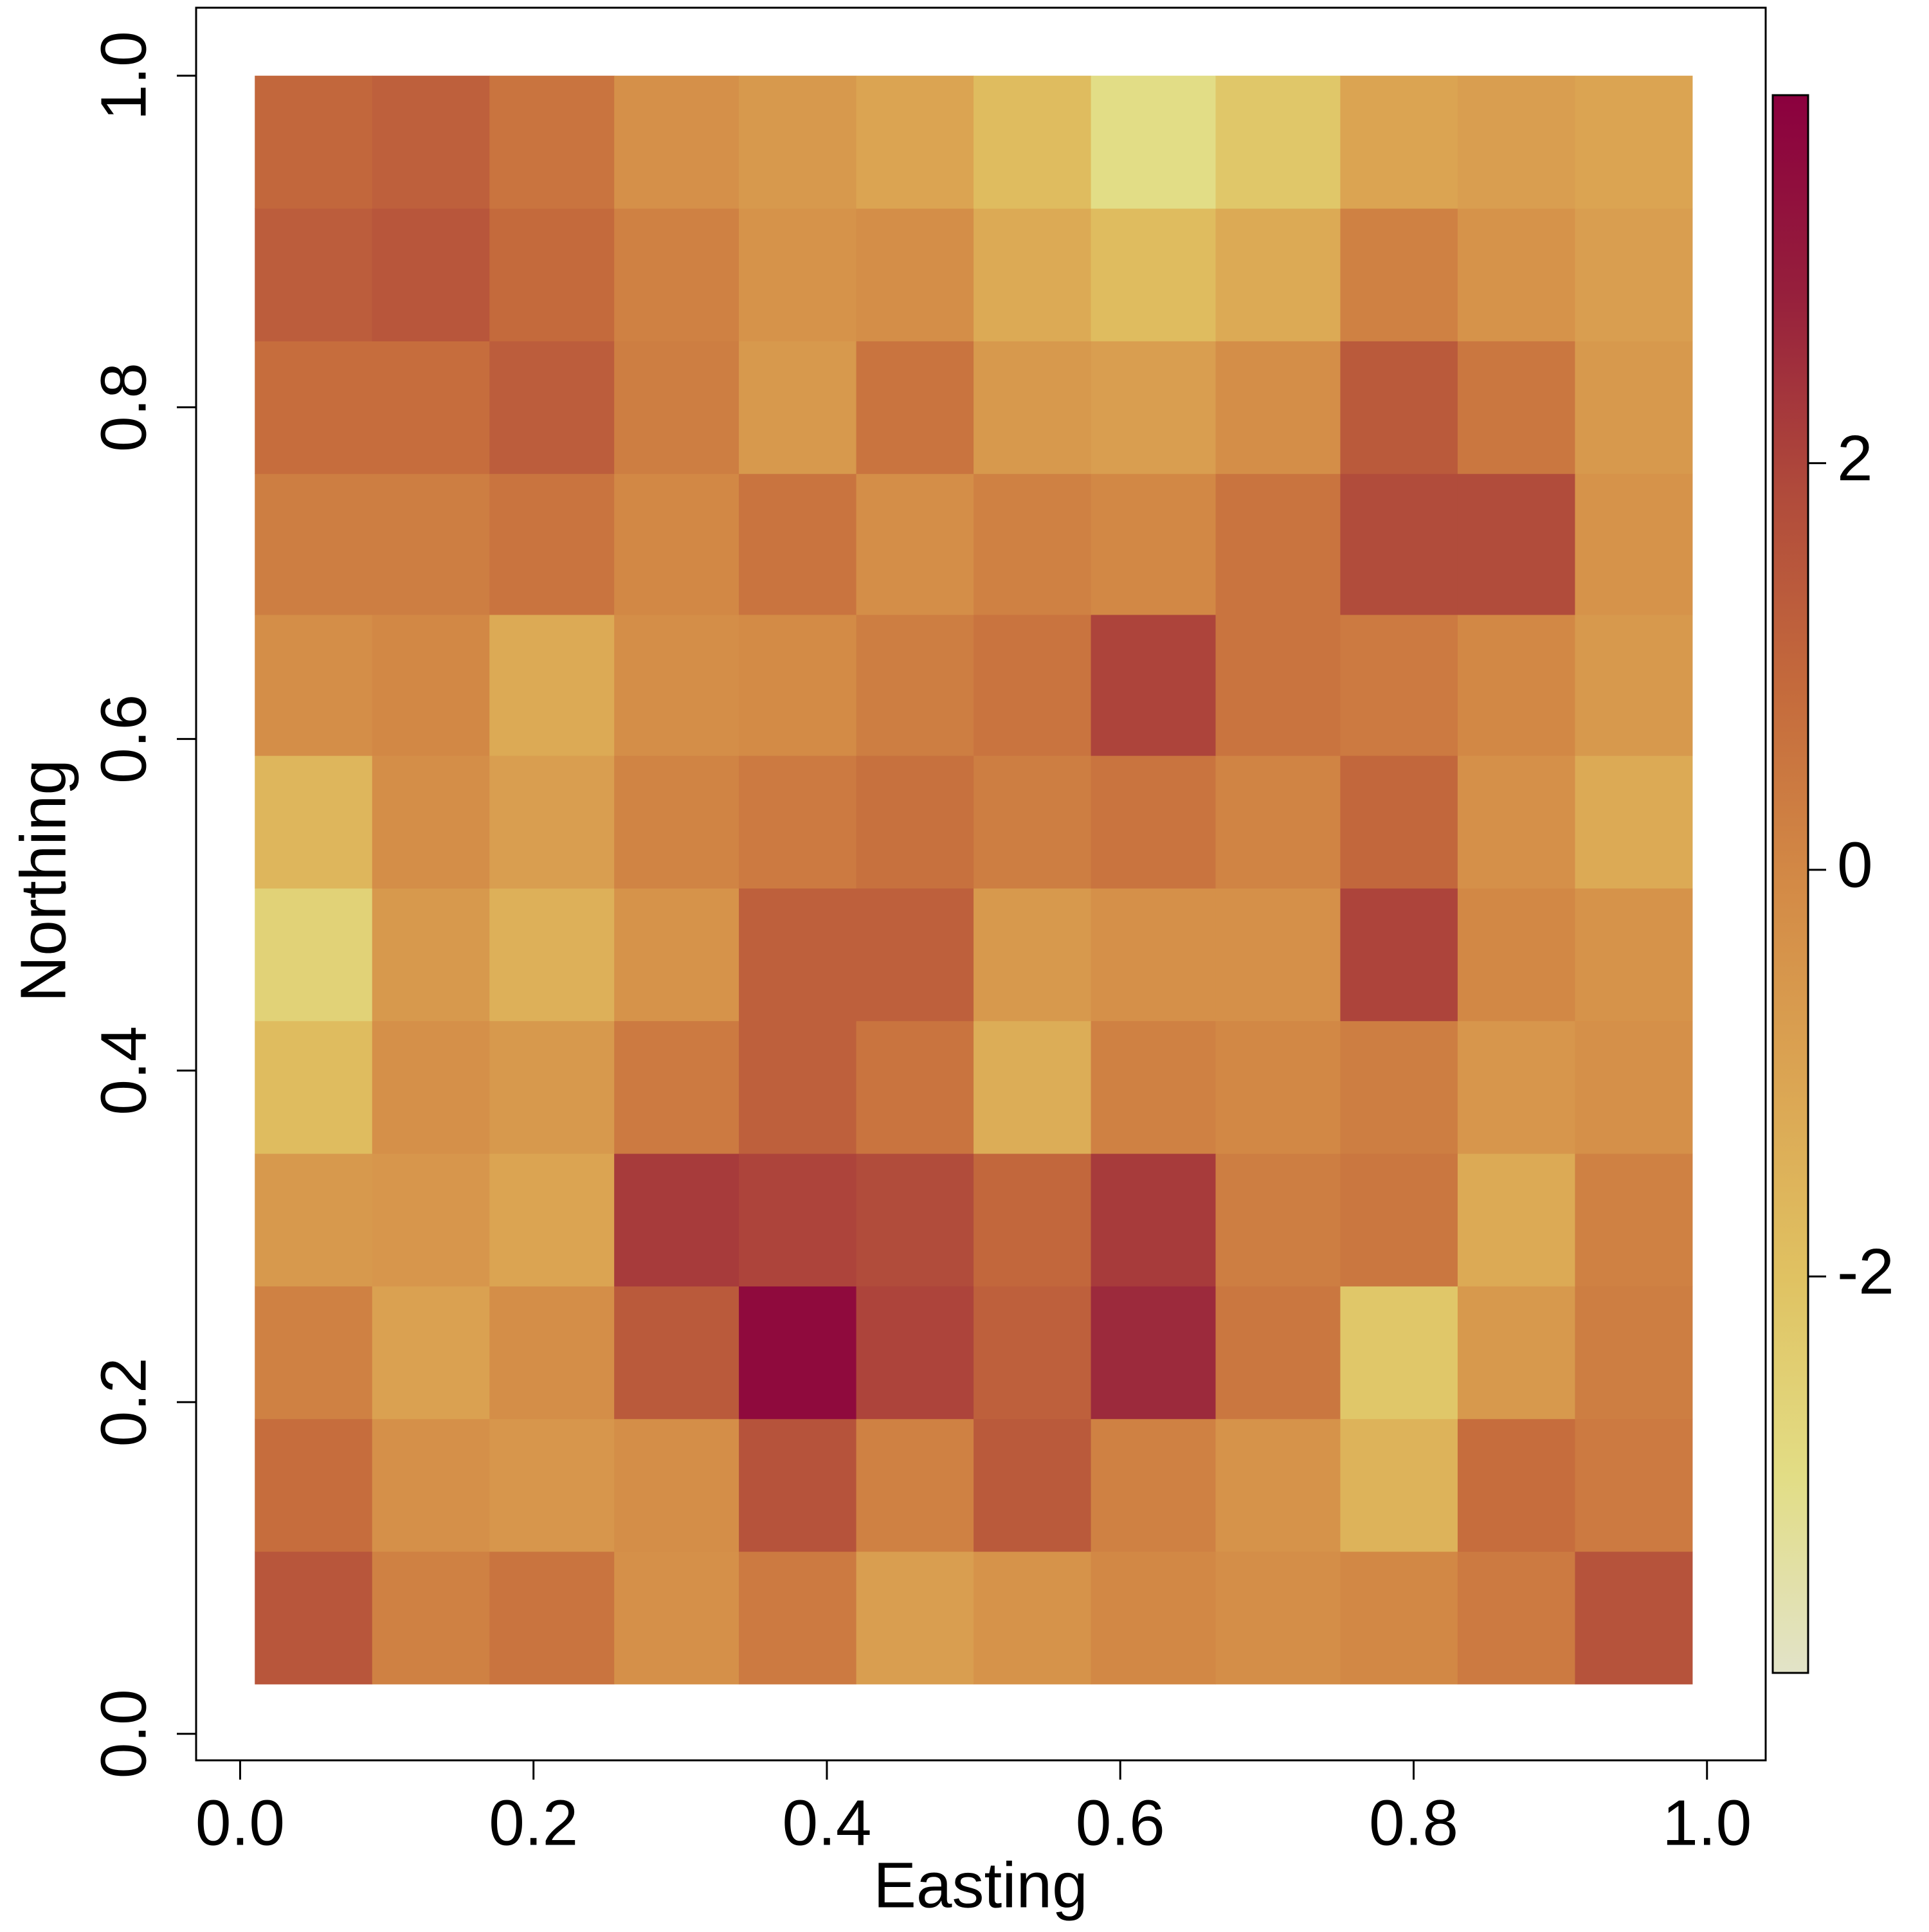 The width and height of the screenshot is (1929, 1932). Describe the element at coordinates (1707, 1823) in the screenshot. I see `x-tick-label: 1.0` at that location.